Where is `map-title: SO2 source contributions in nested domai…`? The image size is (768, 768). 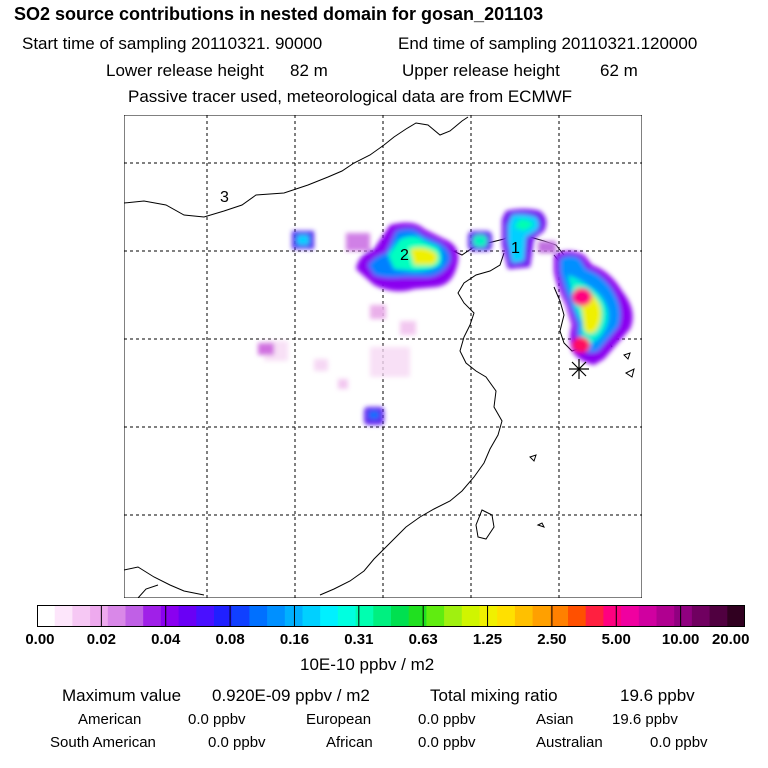
map-title: SO2 source contributions in nested domai… is located at coordinates (279, 14).